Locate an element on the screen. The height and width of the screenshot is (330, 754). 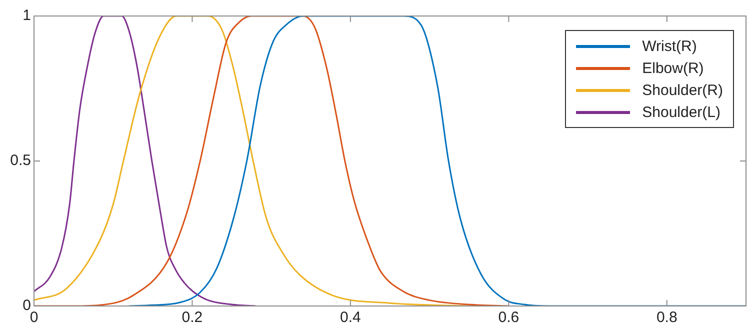
legend-label: Wrist(R) is located at coordinates (669, 46).